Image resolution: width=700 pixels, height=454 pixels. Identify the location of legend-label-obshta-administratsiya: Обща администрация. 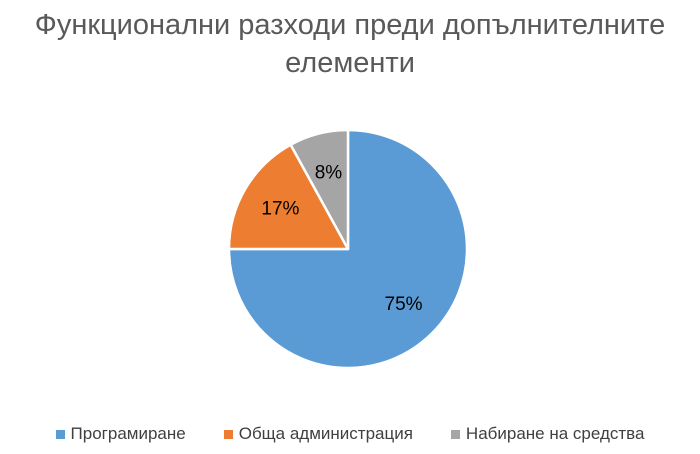
(325, 433).